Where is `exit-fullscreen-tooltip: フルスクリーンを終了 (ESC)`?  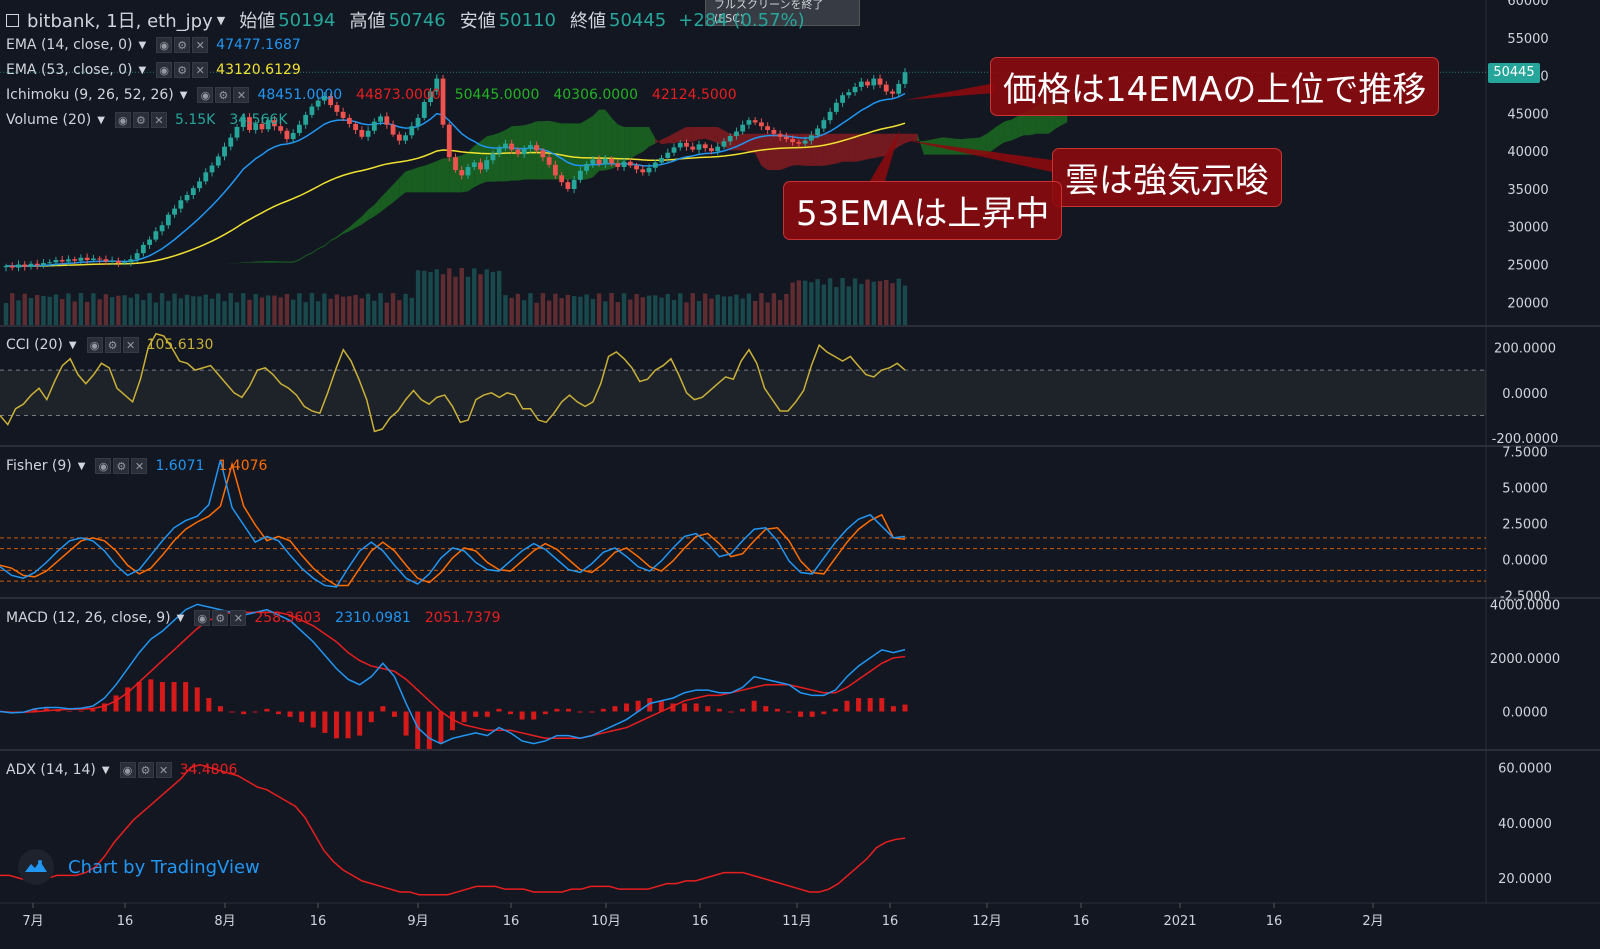 exit-fullscreen-tooltip: フルスクリーンを終了 (ESC) is located at coordinates (782, 13).